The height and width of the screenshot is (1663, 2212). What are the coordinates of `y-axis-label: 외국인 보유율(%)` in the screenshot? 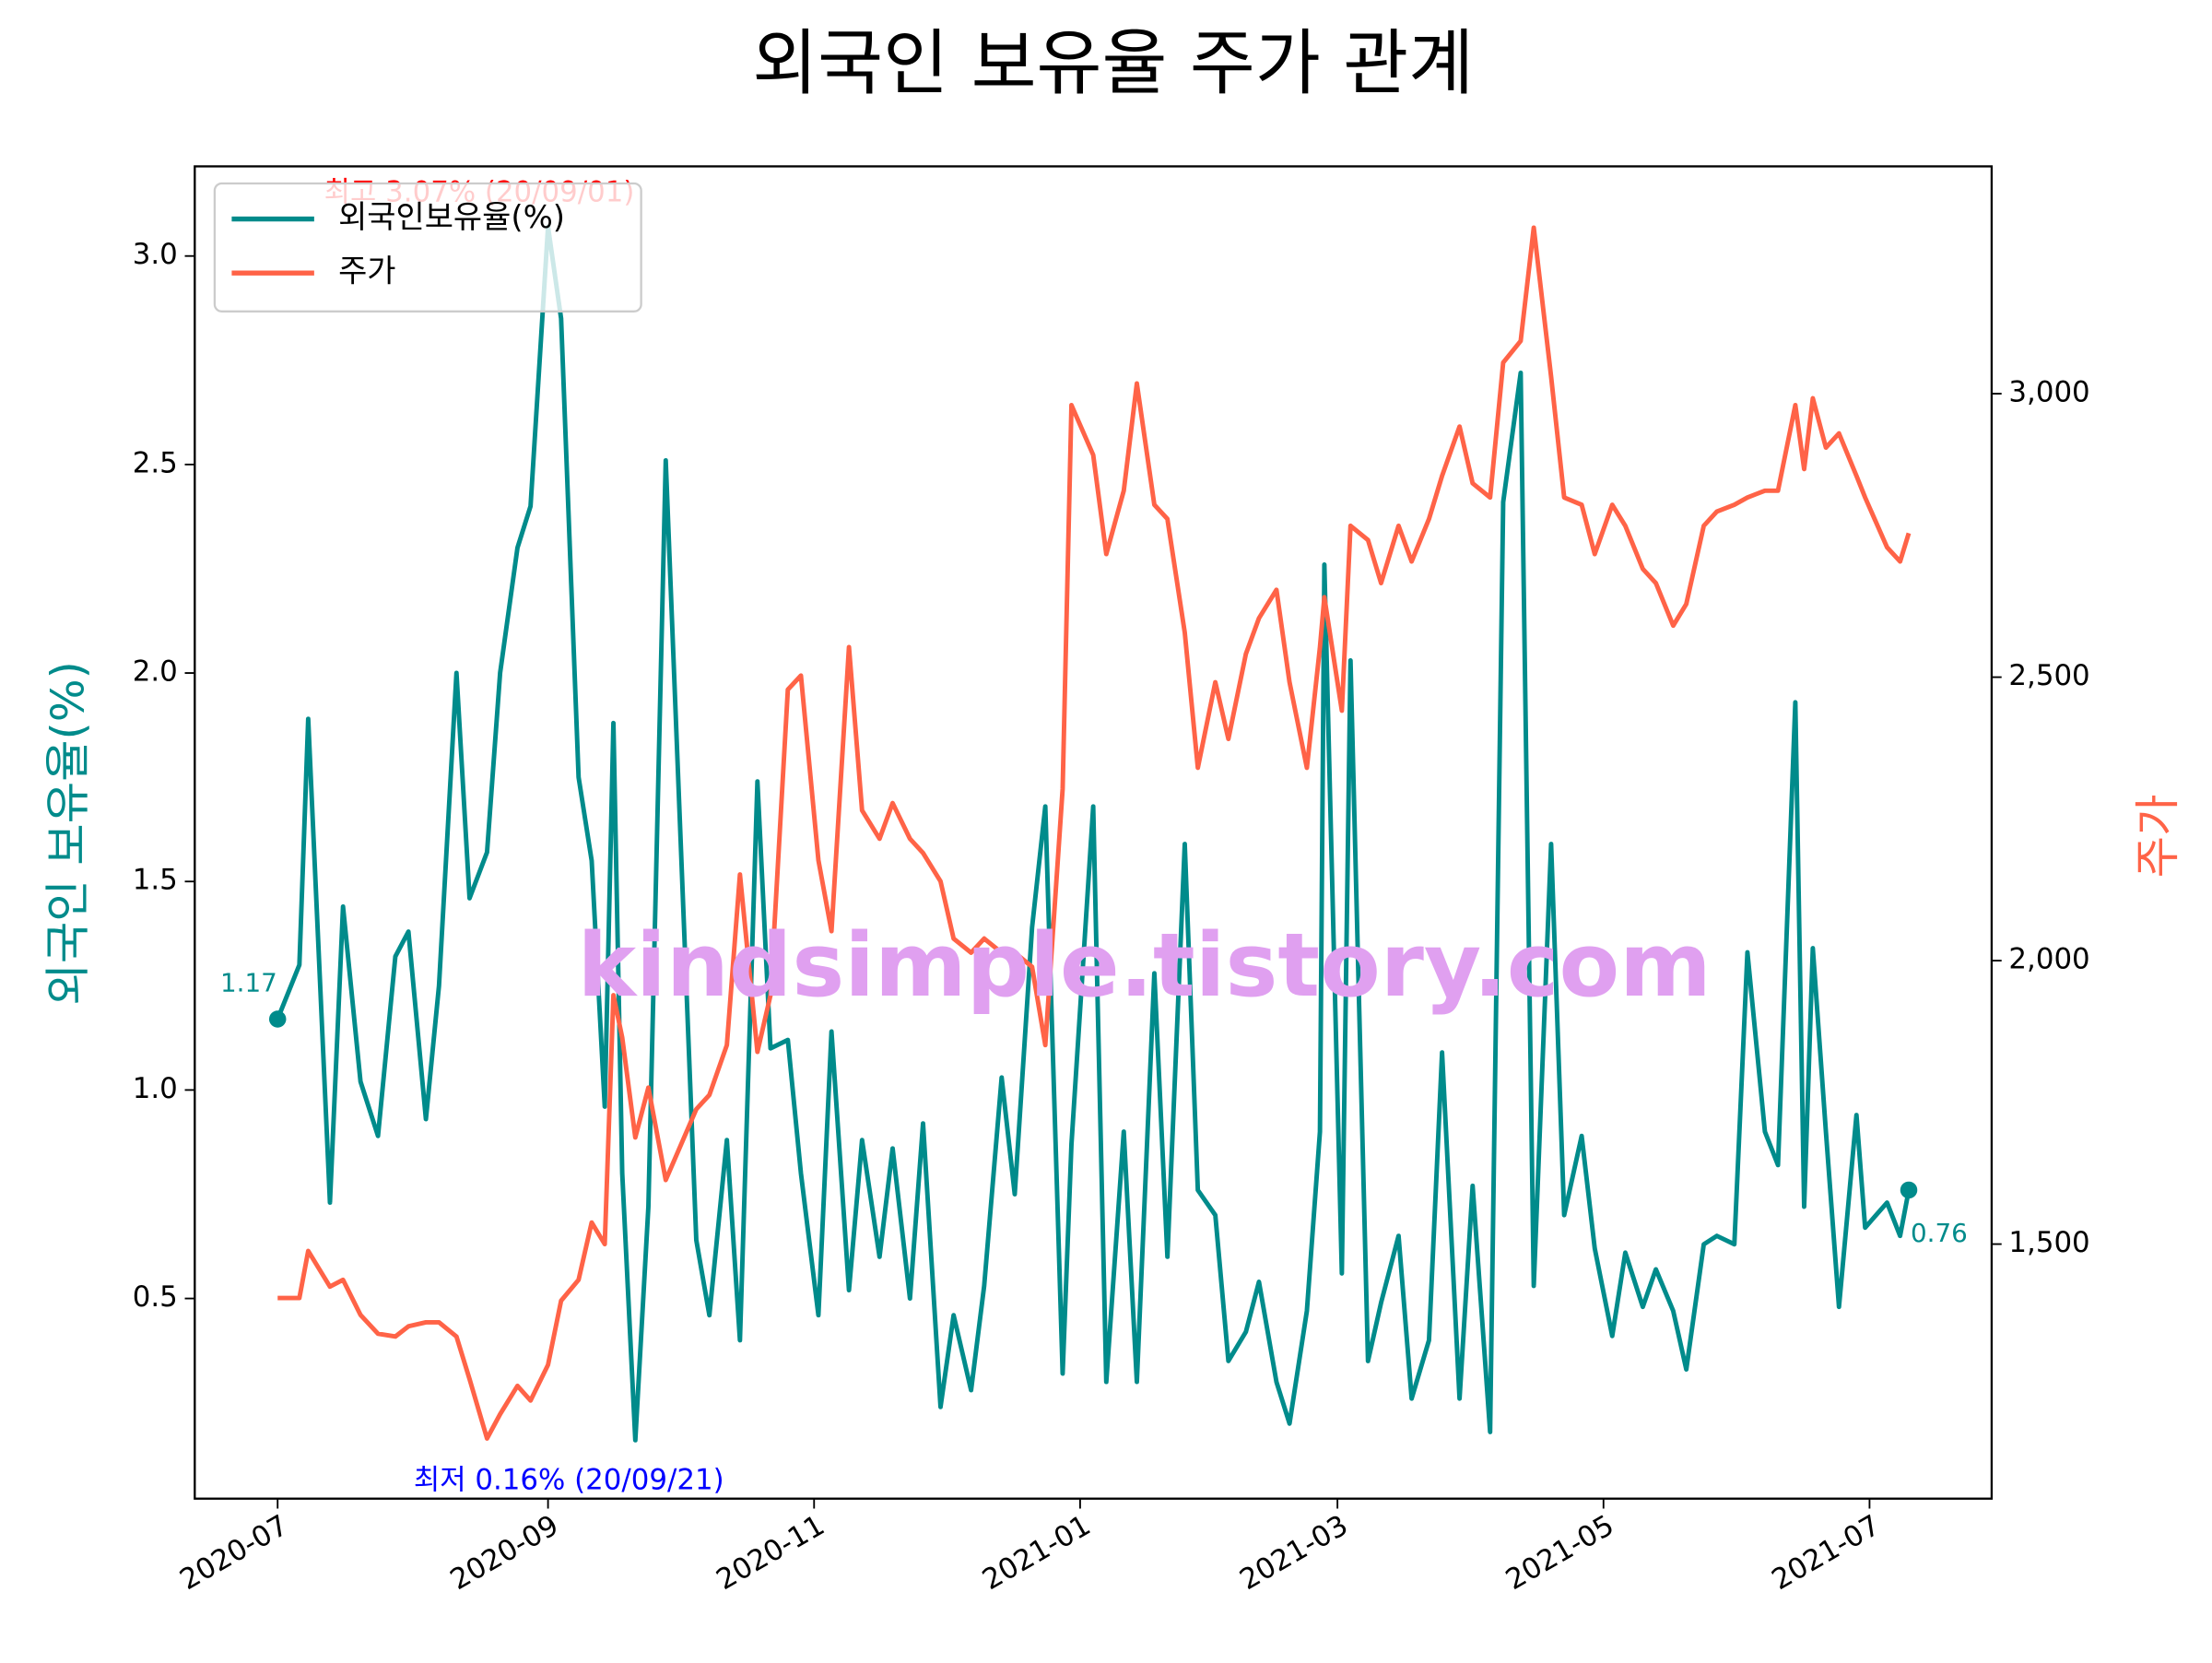 It's located at (68, 833).